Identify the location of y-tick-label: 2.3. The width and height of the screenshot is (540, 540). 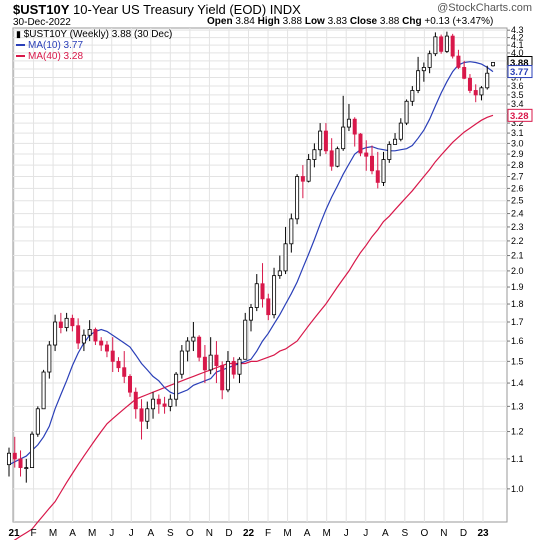
(517, 227).